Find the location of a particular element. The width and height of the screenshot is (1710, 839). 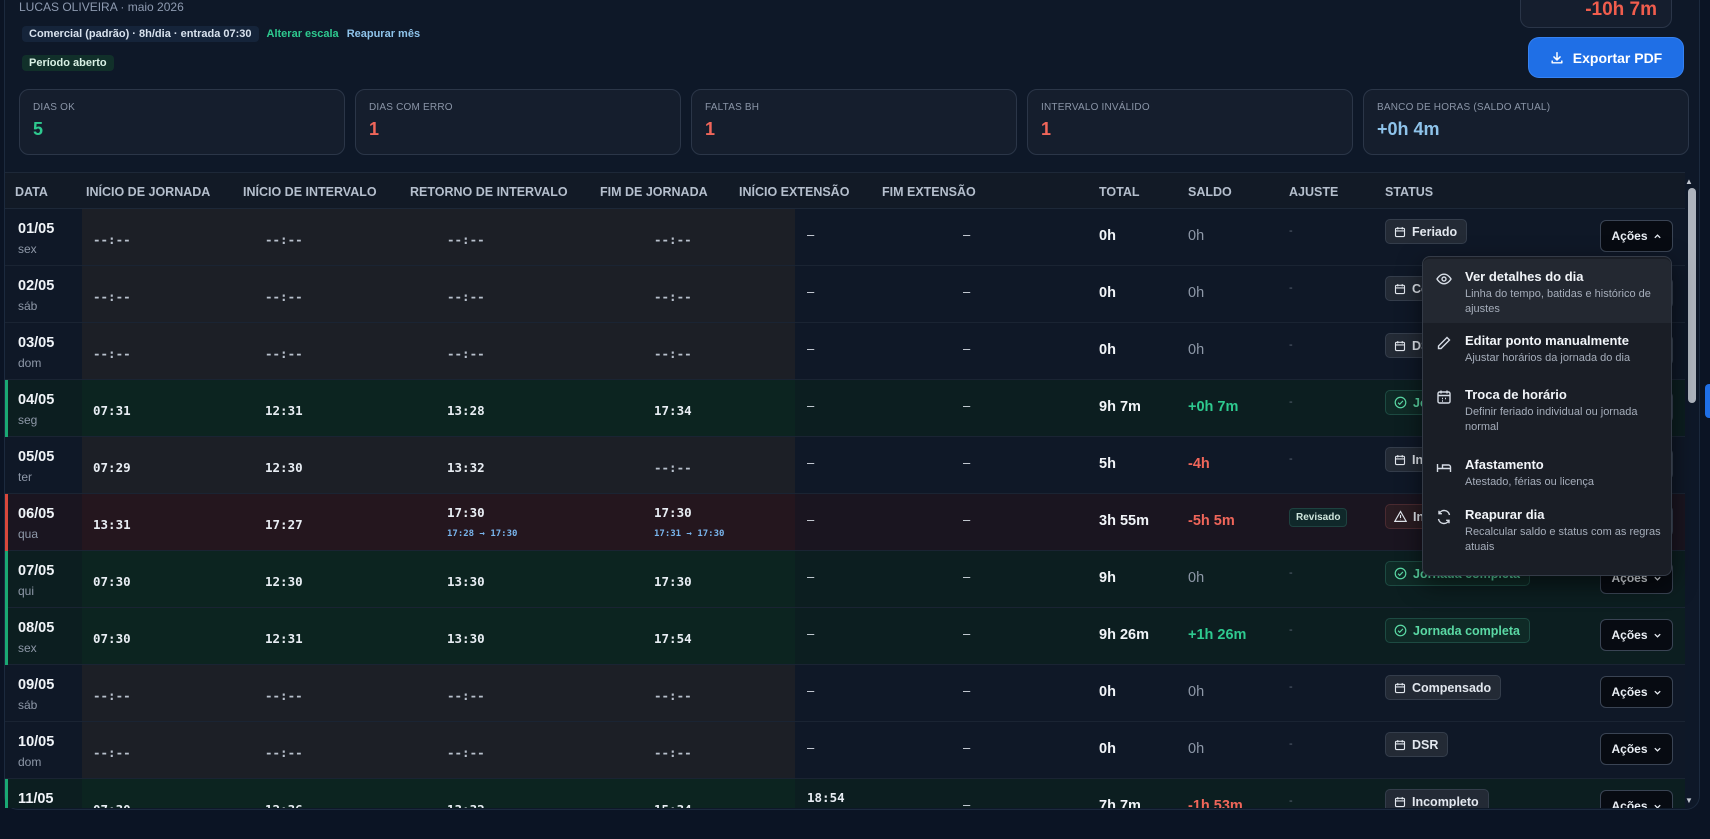

time-break-end: 13:28 is located at coordinates (466, 410).